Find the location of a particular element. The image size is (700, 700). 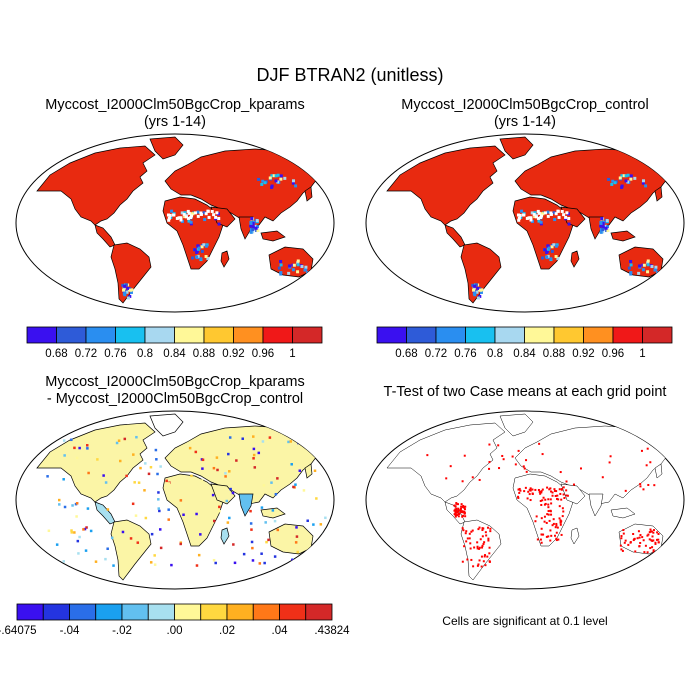

madagascar-land is located at coordinates (225, 259).